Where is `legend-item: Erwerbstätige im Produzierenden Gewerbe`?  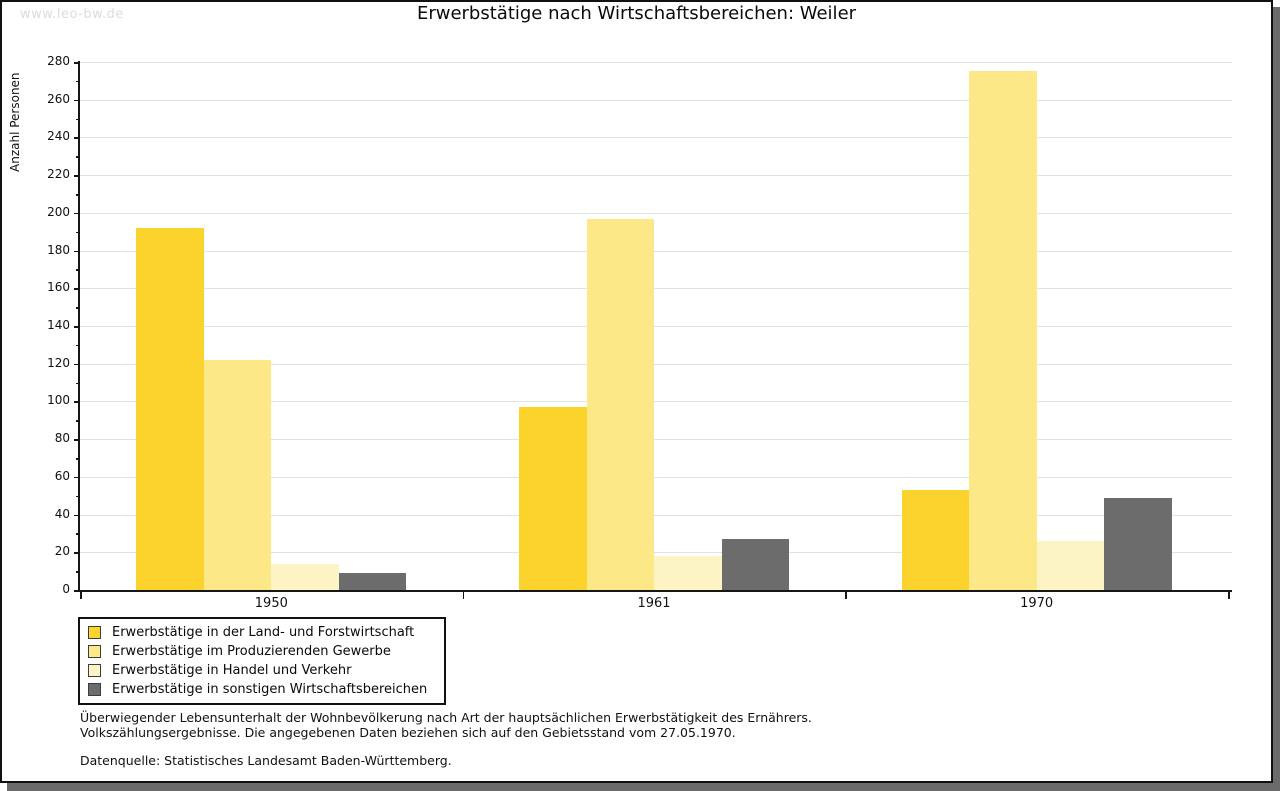
legend-item: Erwerbstätige im Produzierenden Gewerbe is located at coordinates (266, 651).